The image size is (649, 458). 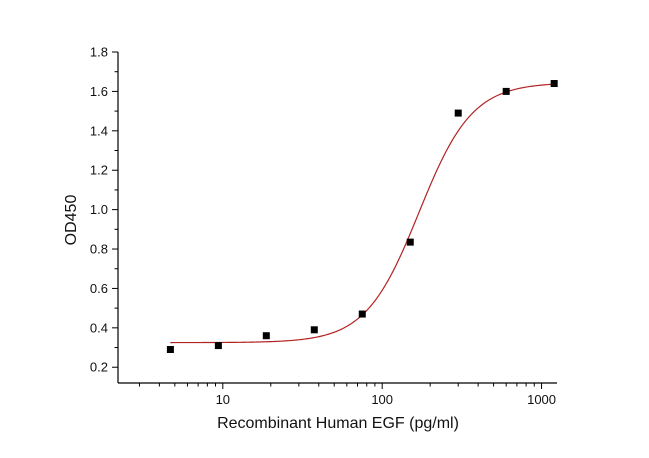 I want to click on y-axis-label: OD450, so click(x=71, y=220).